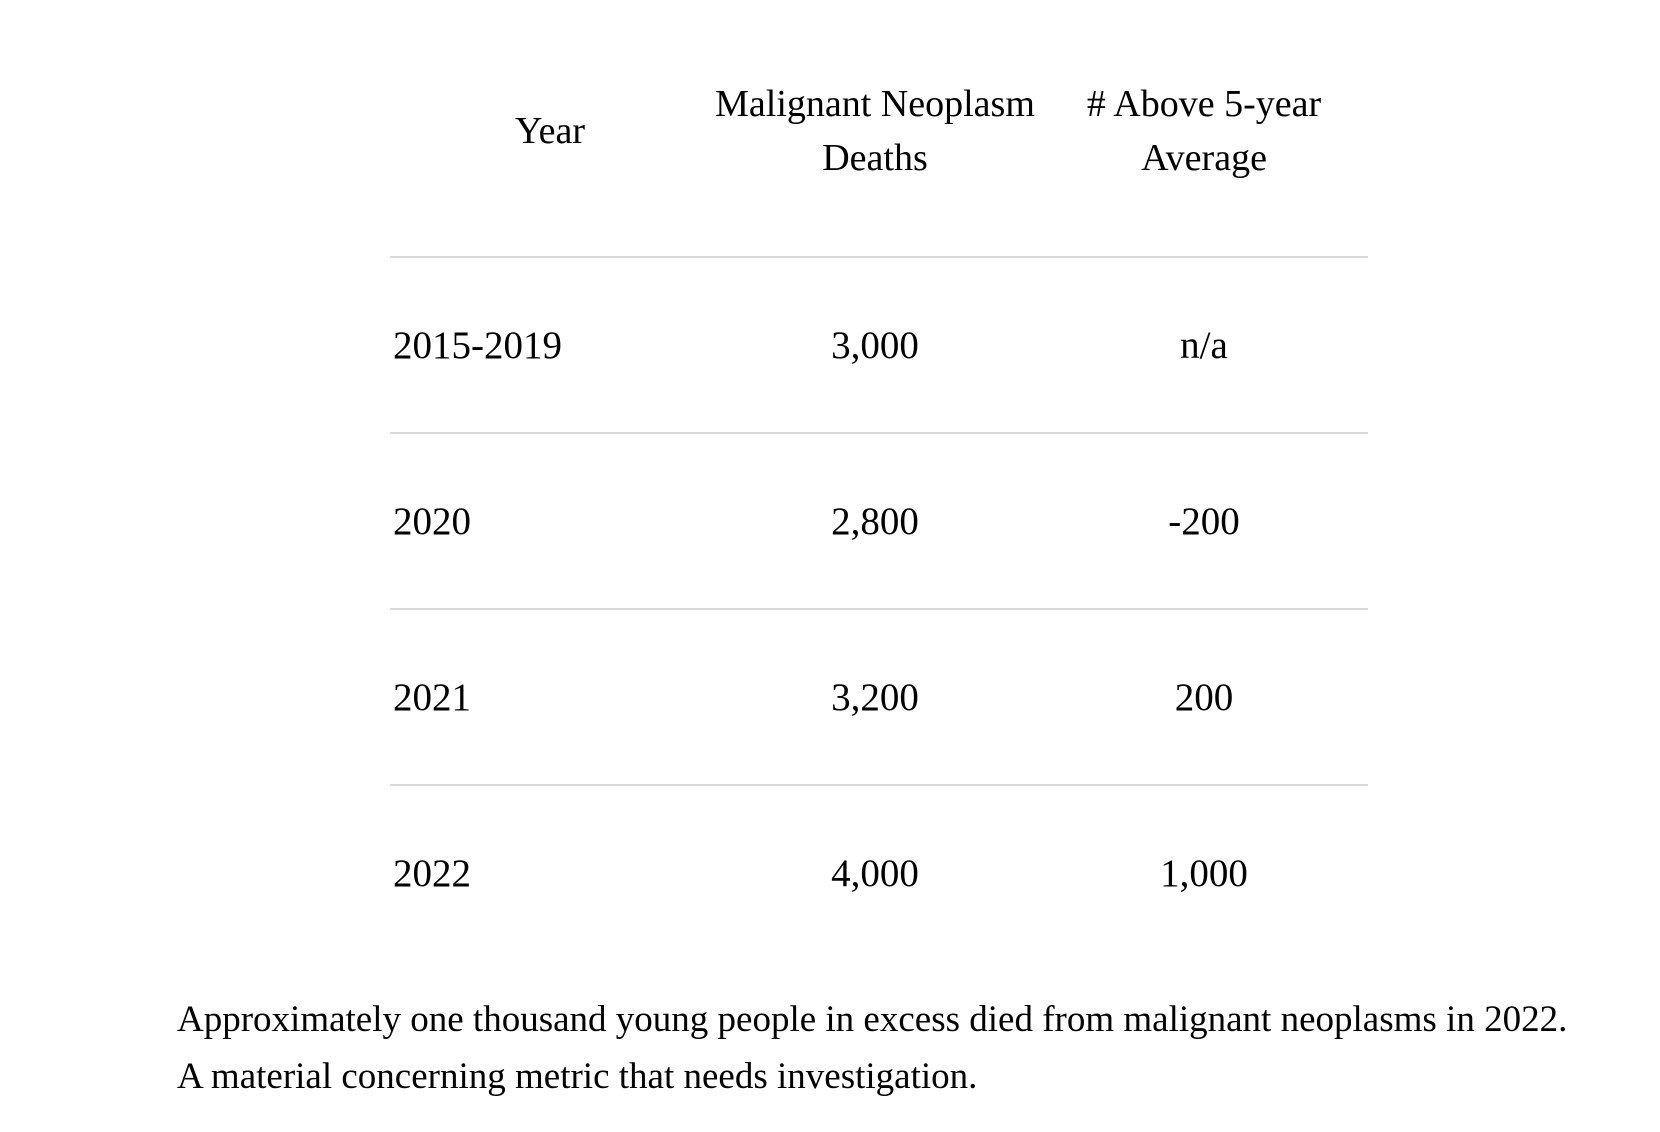  I want to click on above-average-cell: 200, so click(1204, 696).